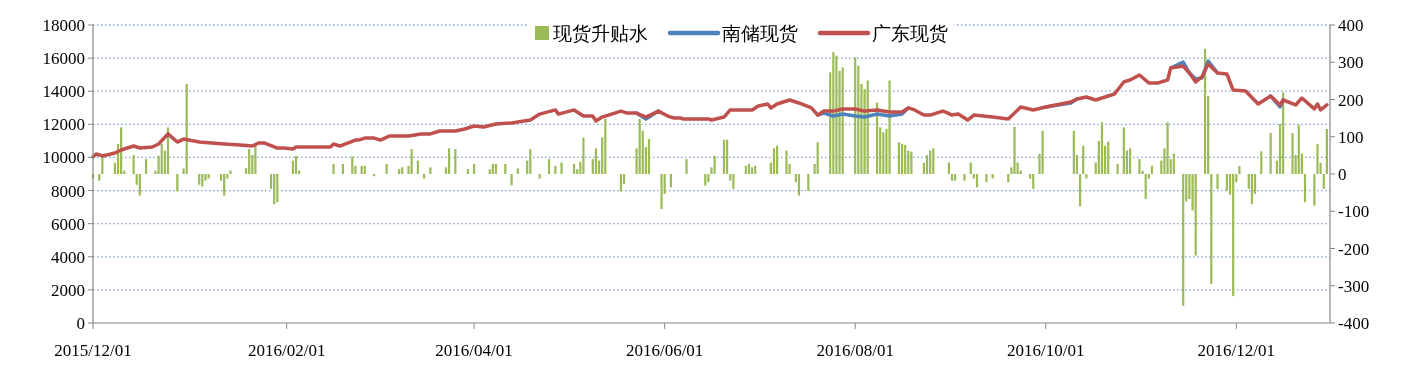 The image size is (1406, 379). I want to click on x-tick-label: 2016/08/01, so click(855, 350).